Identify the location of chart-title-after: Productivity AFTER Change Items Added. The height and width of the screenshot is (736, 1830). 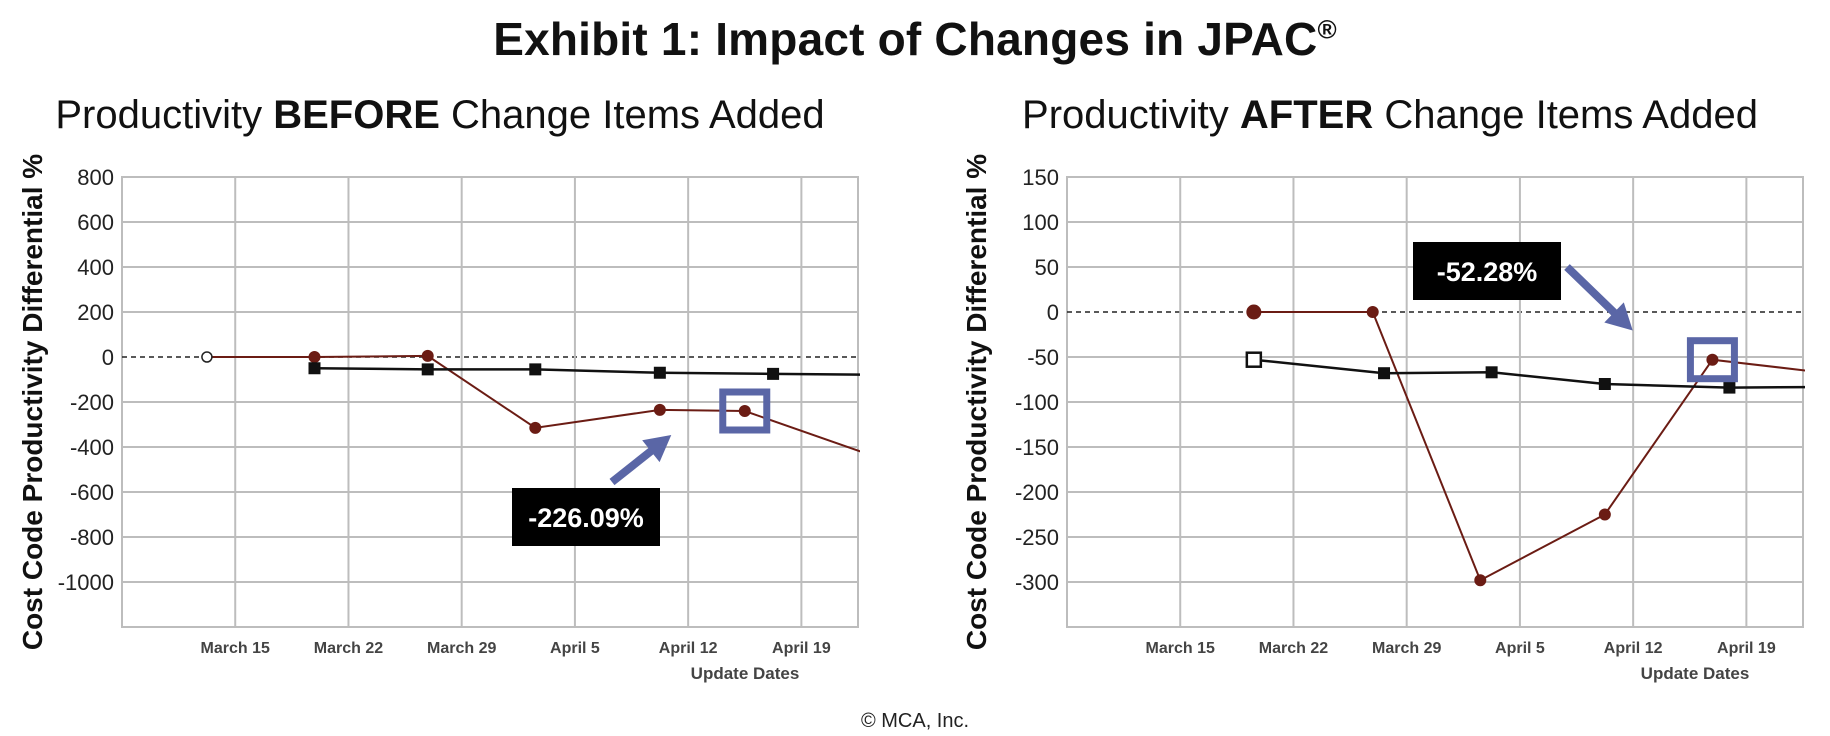
(1390, 115).